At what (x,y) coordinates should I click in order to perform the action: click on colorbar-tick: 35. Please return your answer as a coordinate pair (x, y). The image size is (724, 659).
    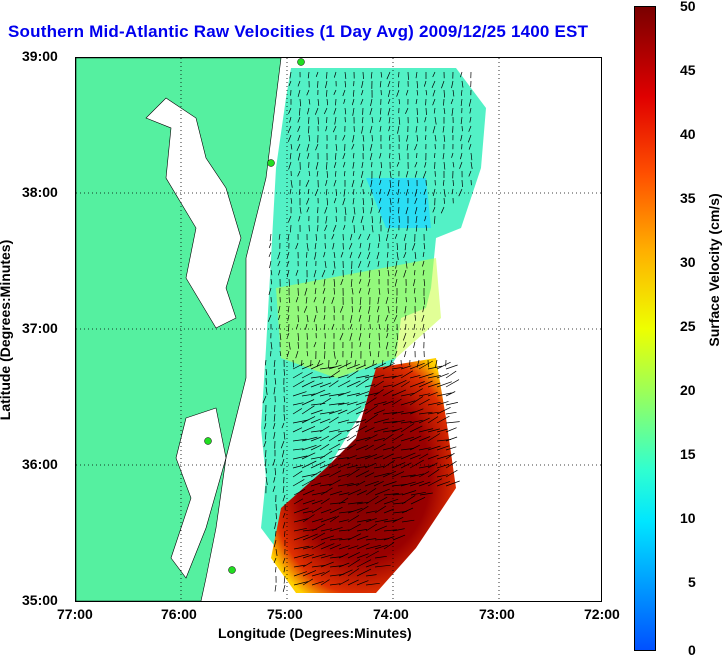
    Looking at the image, I should click on (688, 198).